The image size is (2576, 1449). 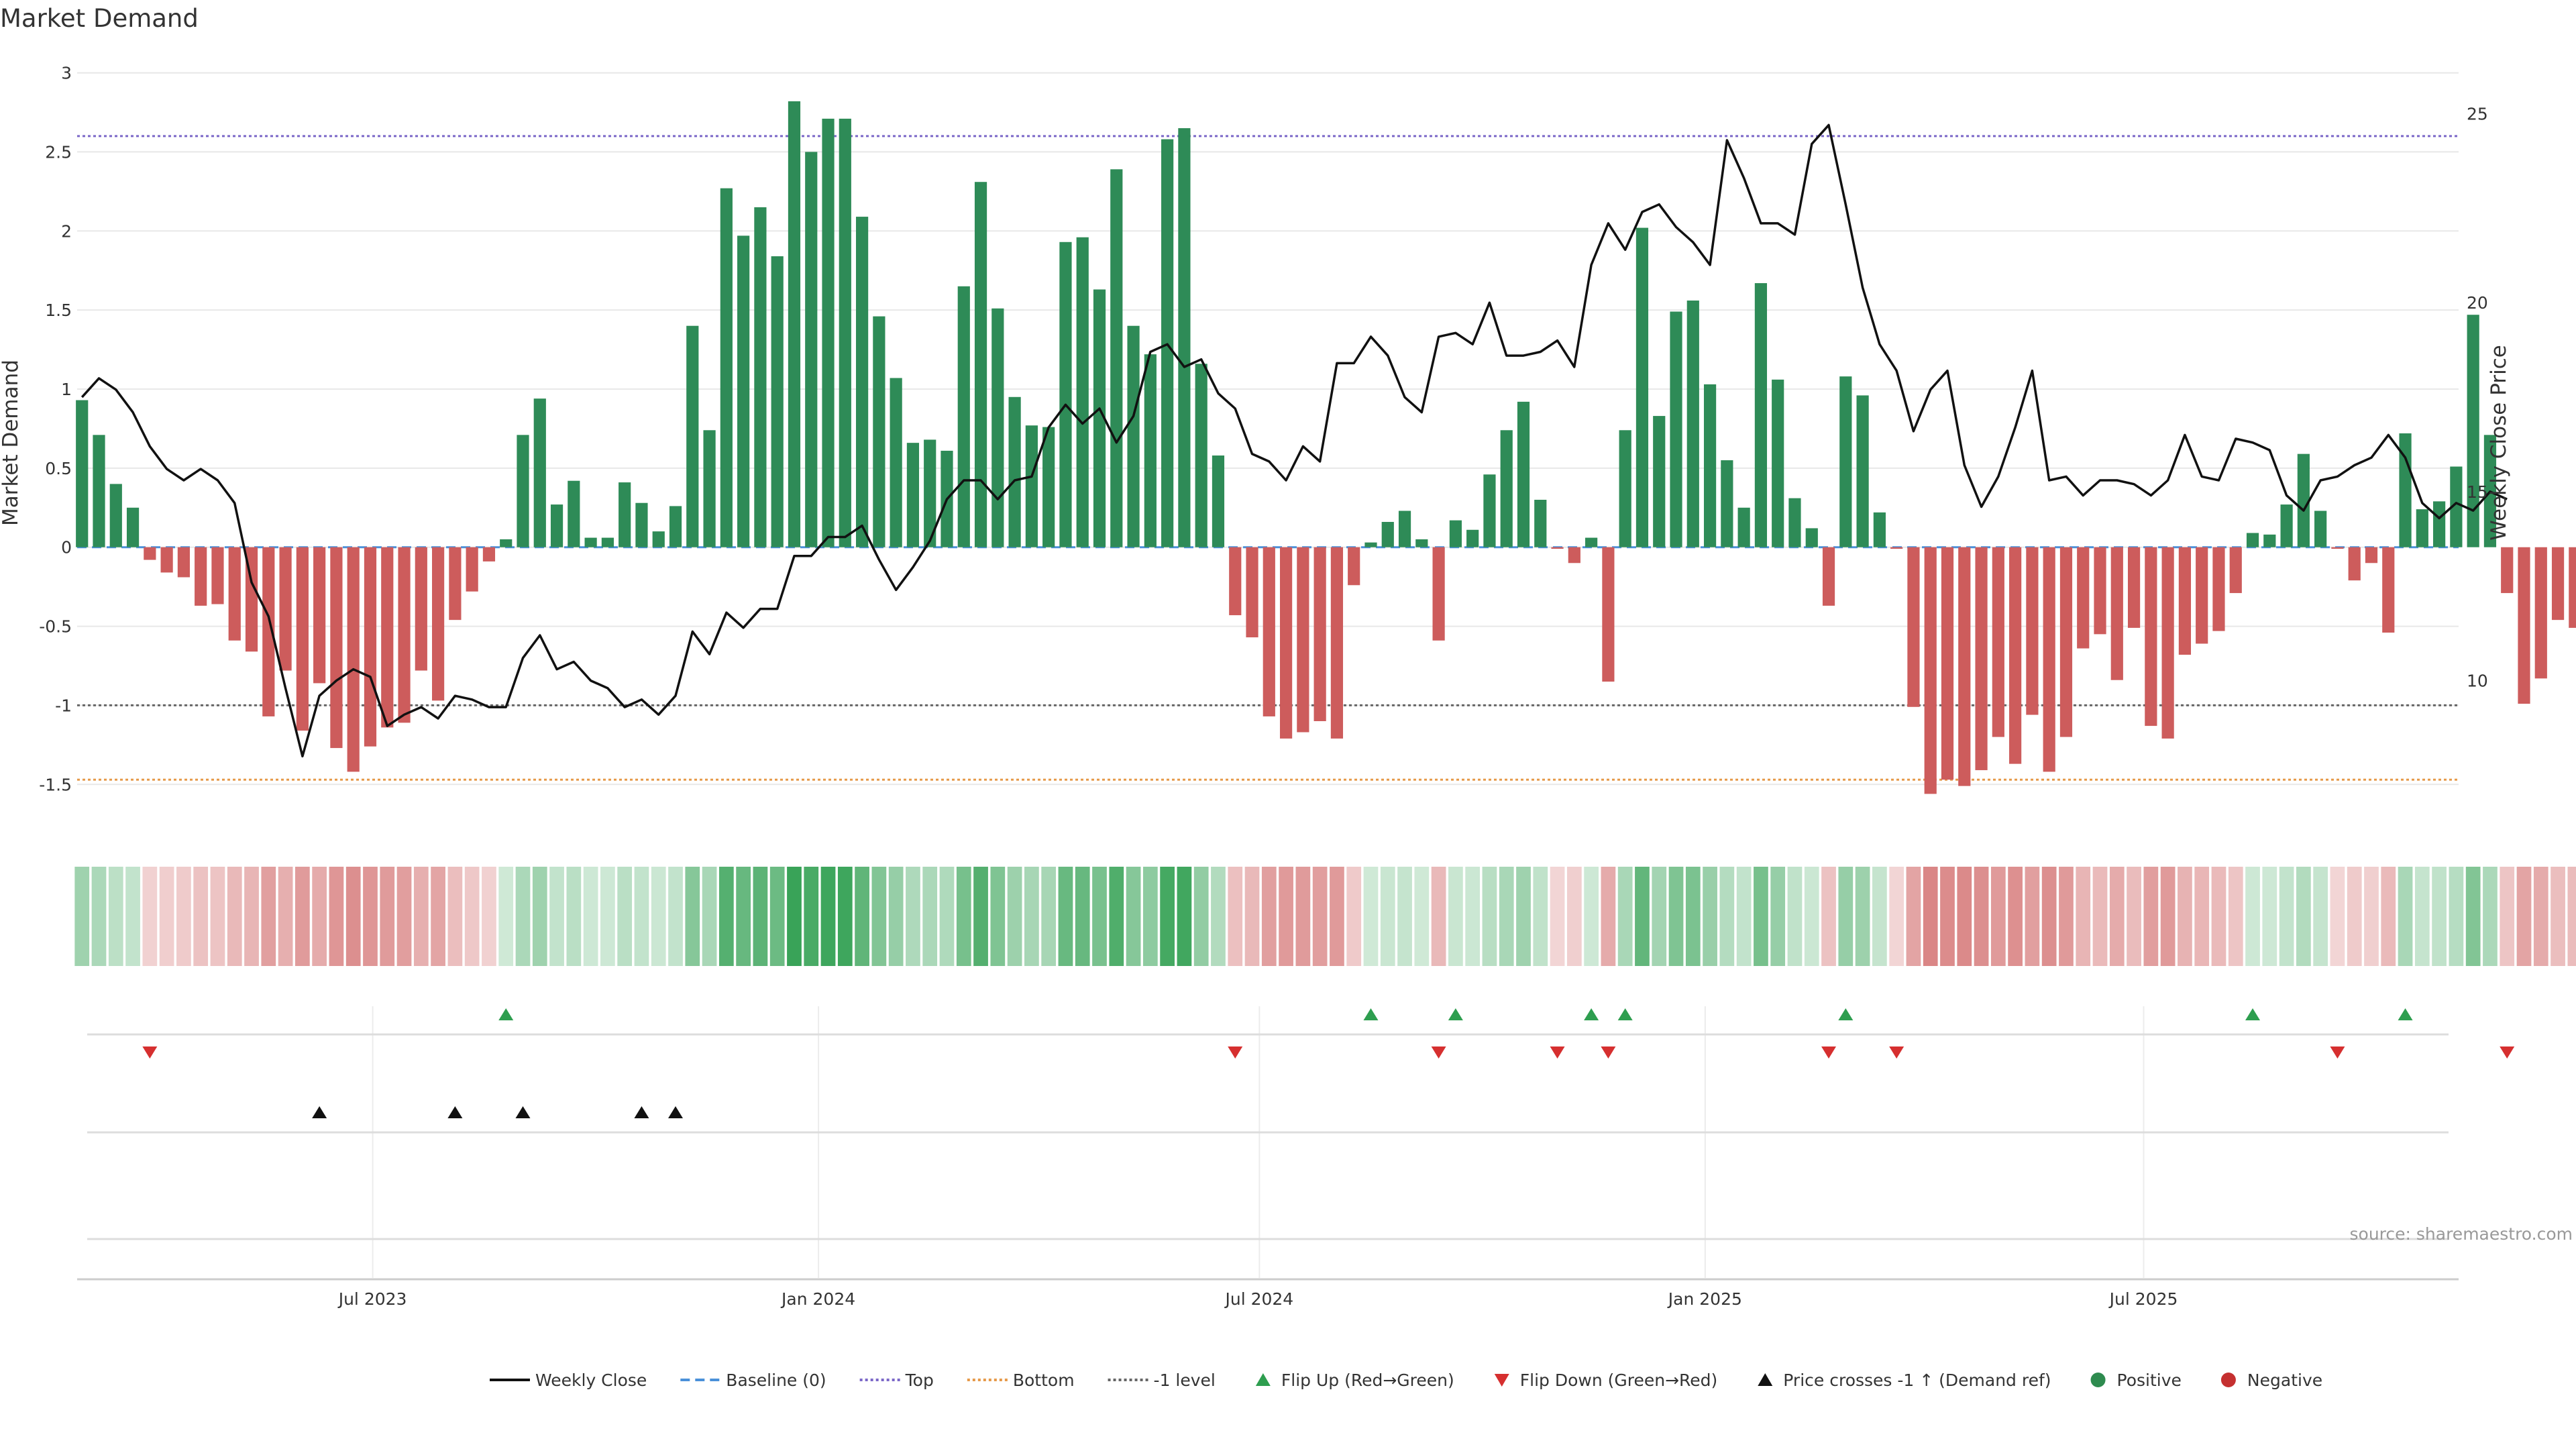 What do you see at coordinates (1605, 1380) in the screenshot?
I see `legend-item: Flip Down (Green→Red)` at bounding box center [1605, 1380].